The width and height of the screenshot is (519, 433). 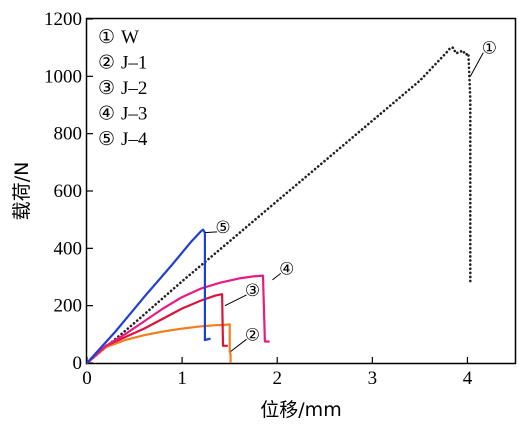 What do you see at coordinates (22, 191) in the screenshot?
I see `y-axis-title: 载荷/N` at bounding box center [22, 191].